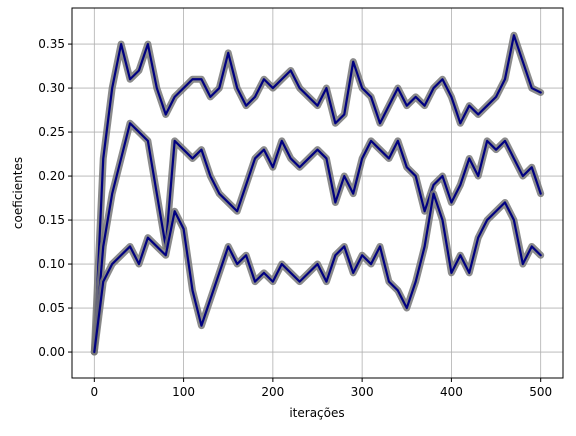 This screenshot has width=576, height=436. Describe the element at coordinates (94, 392) in the screenshot. I see `x-tick-label: 0` at that location.